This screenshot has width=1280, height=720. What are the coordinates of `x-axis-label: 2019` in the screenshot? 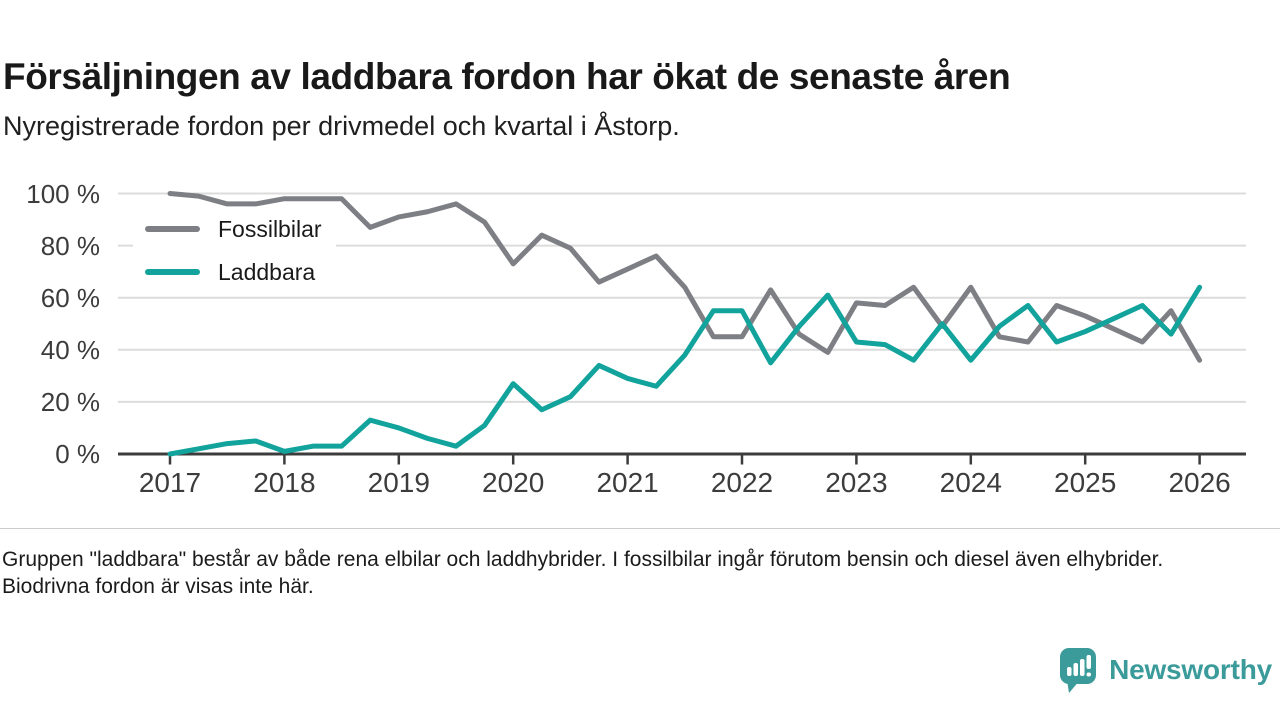 It's located at (398, 482).